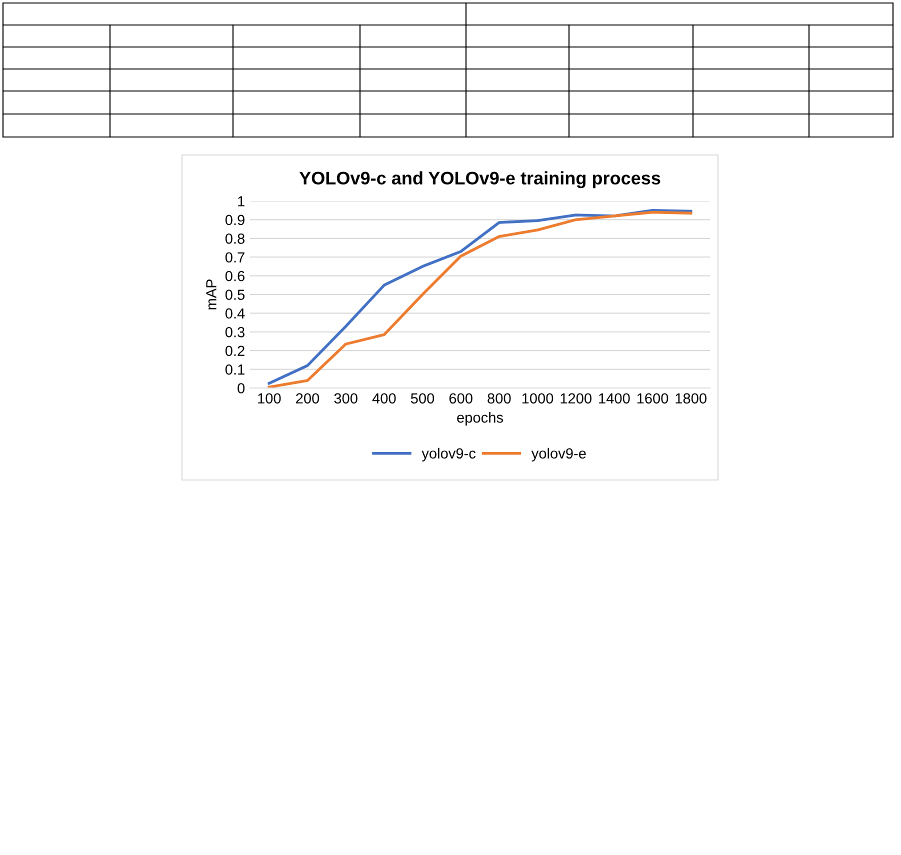  What do you see at coordinates (234, 332) in the screenshot?
I see `y-tick-label: 0.3` at bounding box center [234, 332].